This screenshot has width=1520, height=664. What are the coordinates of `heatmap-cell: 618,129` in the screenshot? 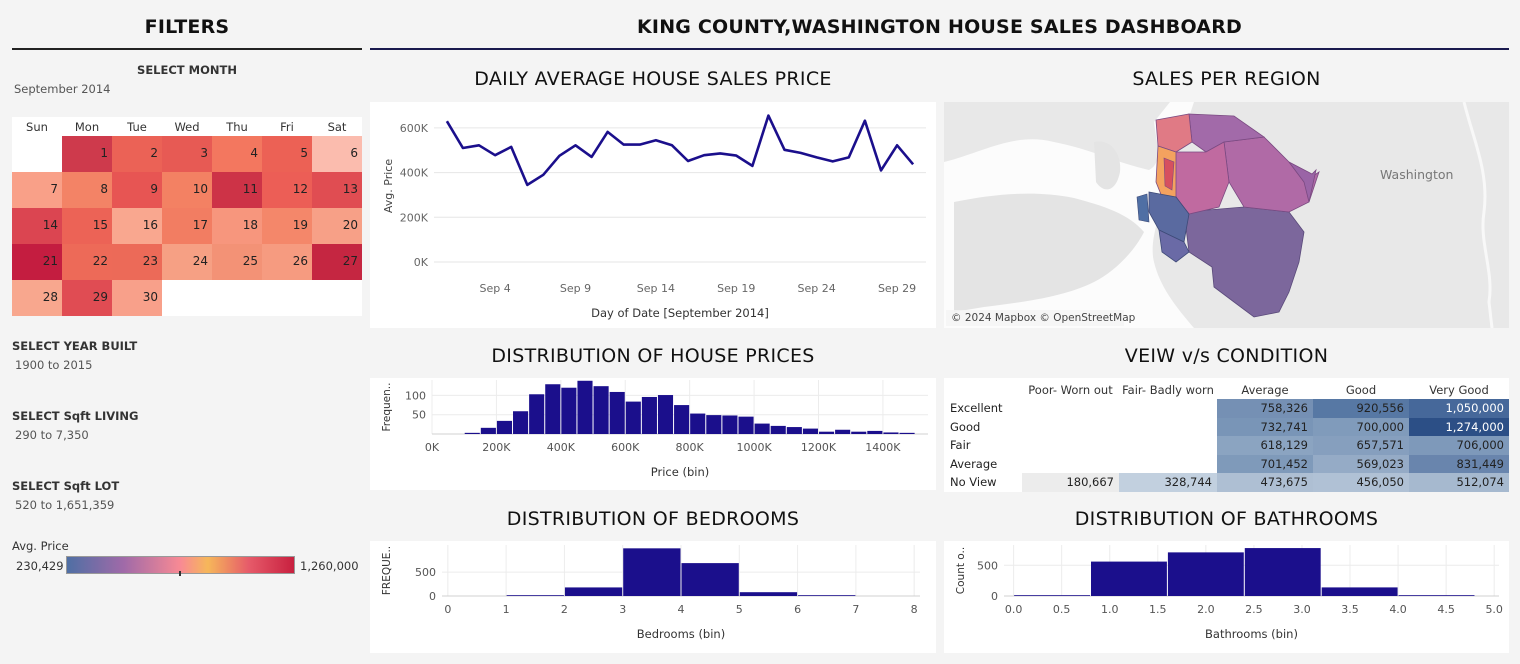 It's located at (1265, 445).